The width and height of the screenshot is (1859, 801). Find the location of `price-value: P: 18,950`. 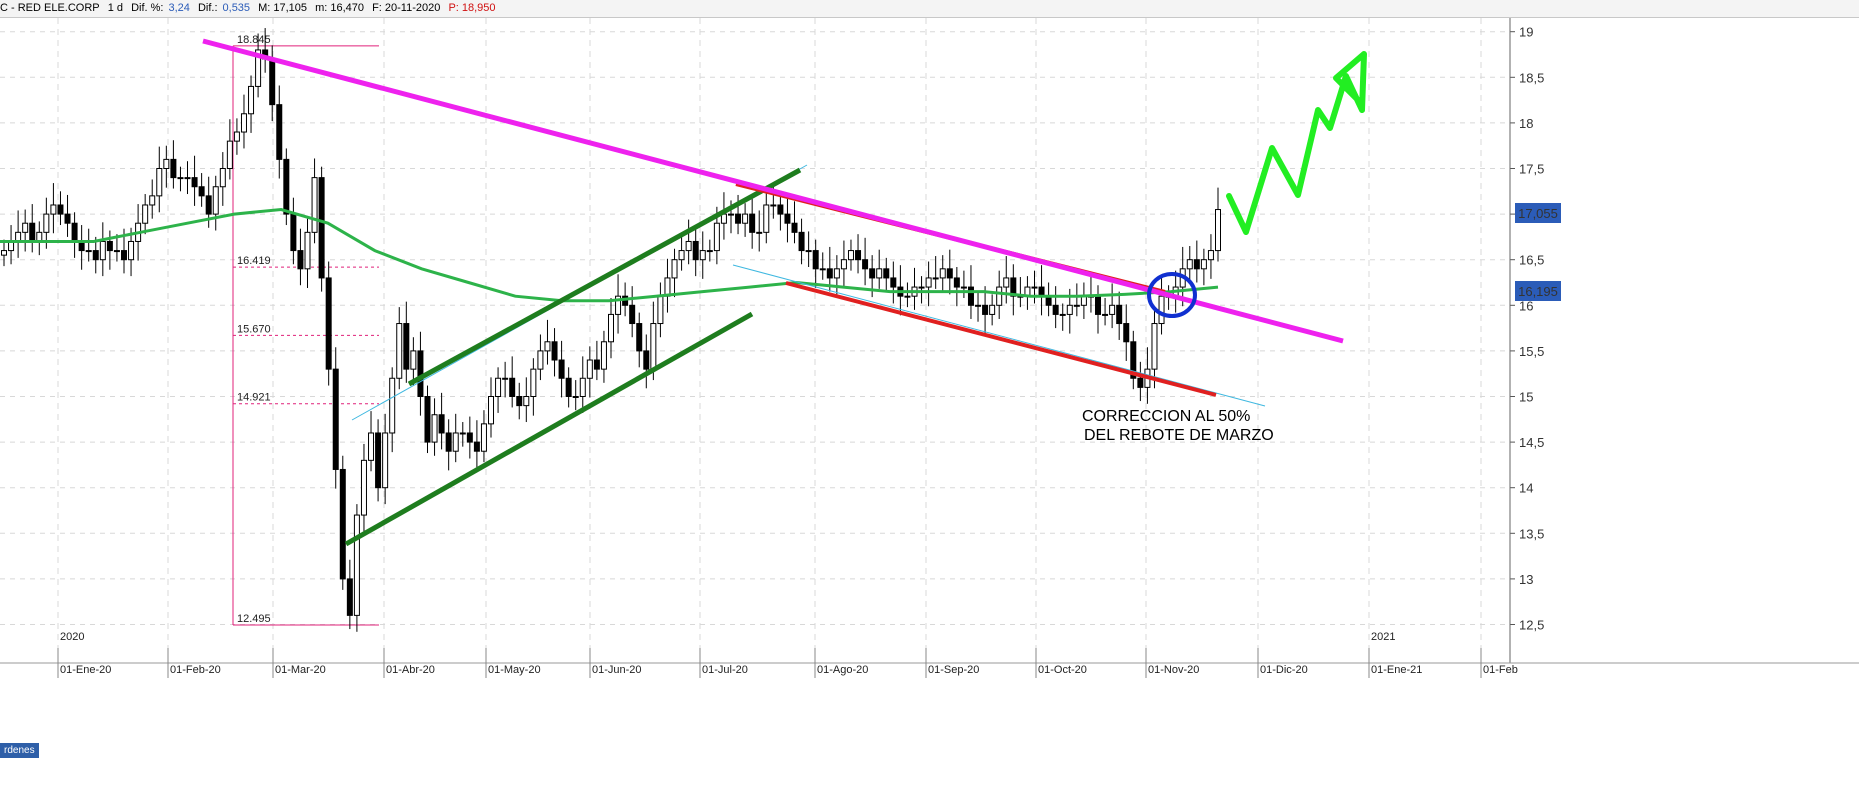

price-value: P: 18,950 is located at coordinates (472, 8).